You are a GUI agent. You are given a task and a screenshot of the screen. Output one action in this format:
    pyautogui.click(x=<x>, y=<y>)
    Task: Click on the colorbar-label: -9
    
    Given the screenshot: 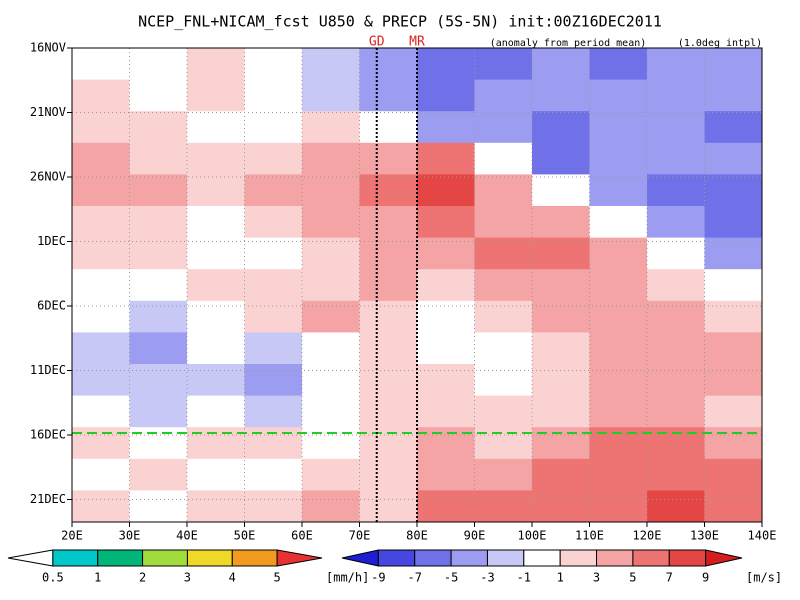 What is the action you would take?
    pyautogui.click(x=378, y=578)
    